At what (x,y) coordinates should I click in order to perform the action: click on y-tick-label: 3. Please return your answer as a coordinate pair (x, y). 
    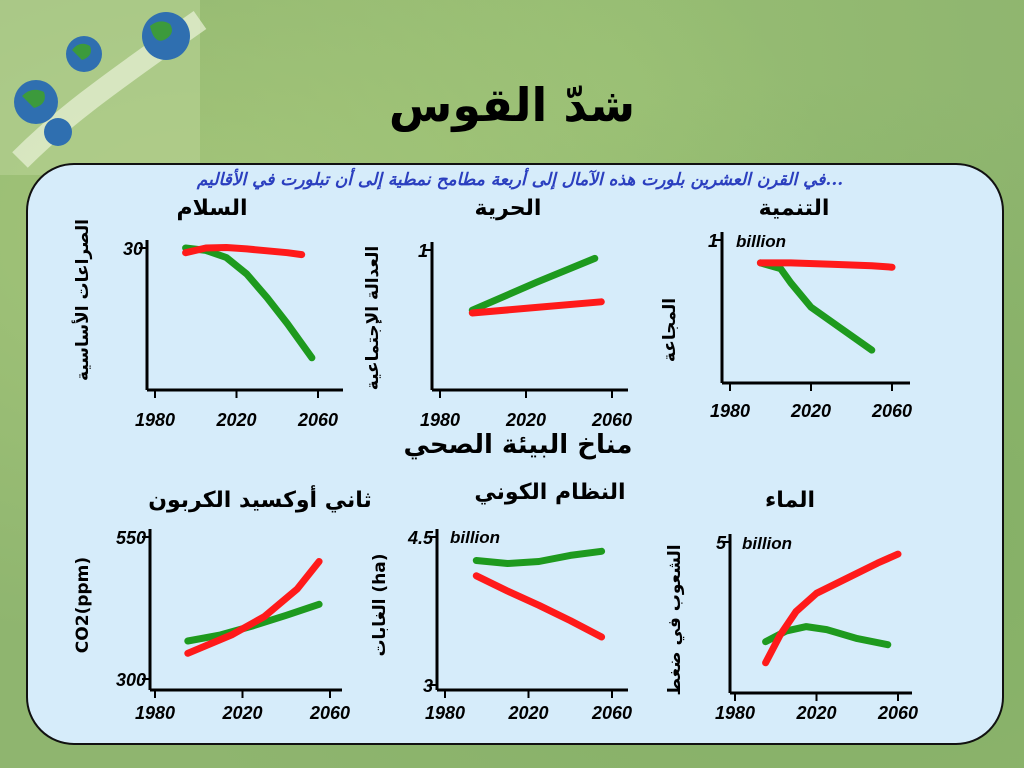
    Looking at the image, I should click on (428, 686).